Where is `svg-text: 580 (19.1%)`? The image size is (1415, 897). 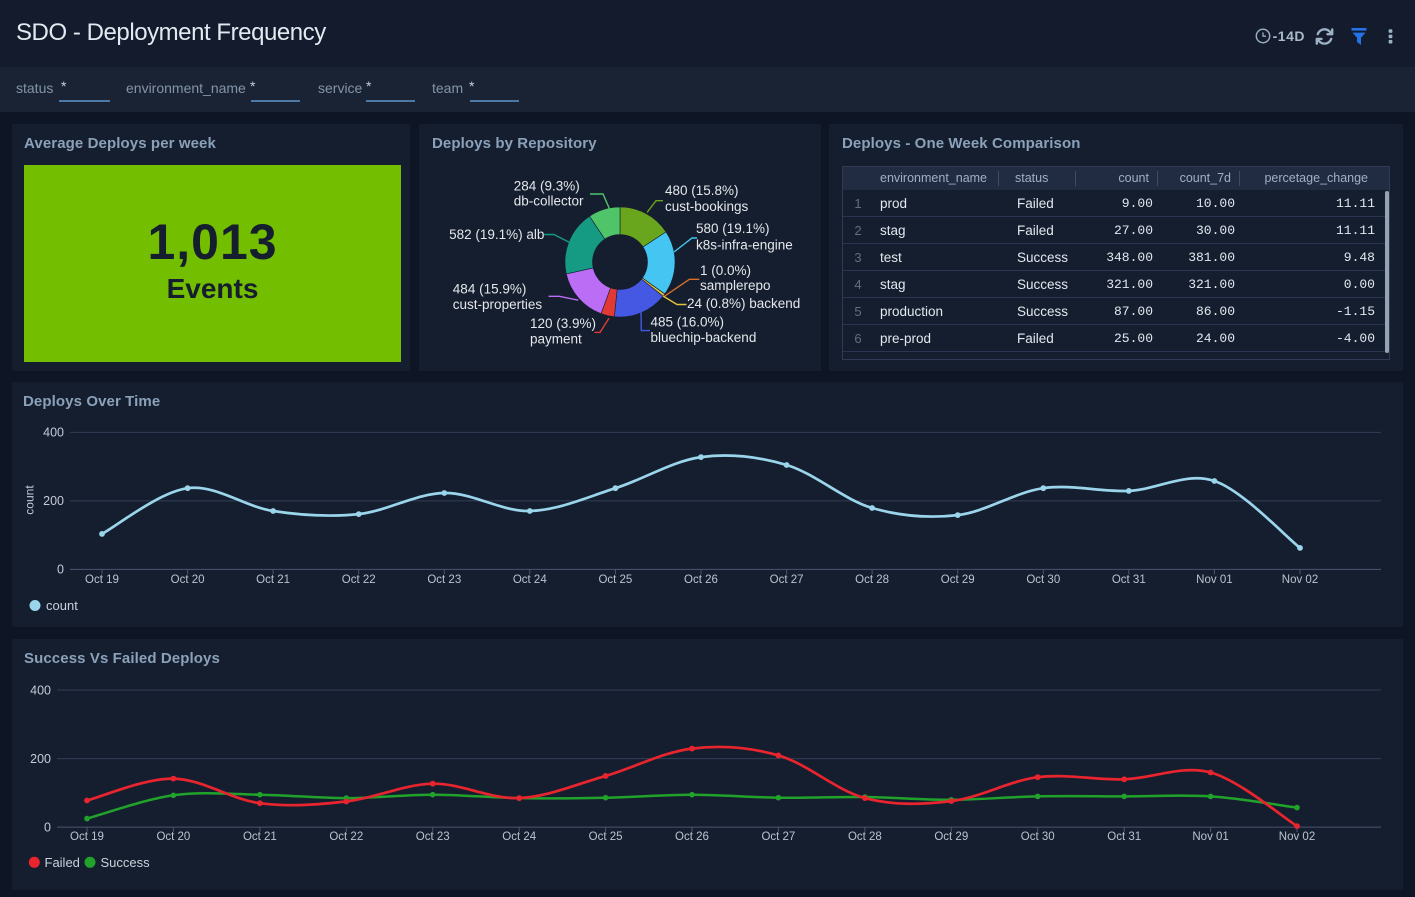
svg-text: 580 (19.1%) is located at coordinates (733, 228).